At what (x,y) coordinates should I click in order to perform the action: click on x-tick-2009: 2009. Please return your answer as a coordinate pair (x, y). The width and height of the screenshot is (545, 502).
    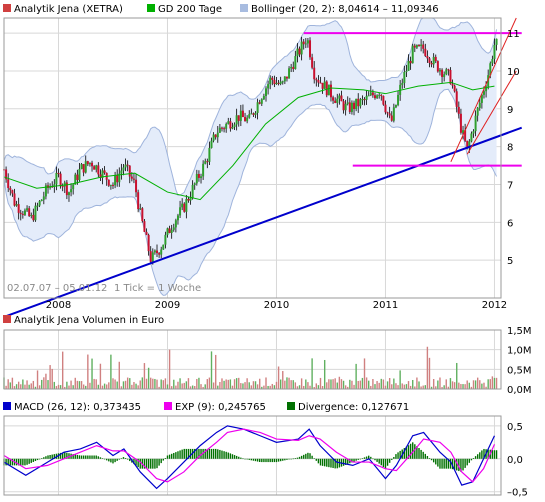
    Looking at the image, I should click on (167, 305).